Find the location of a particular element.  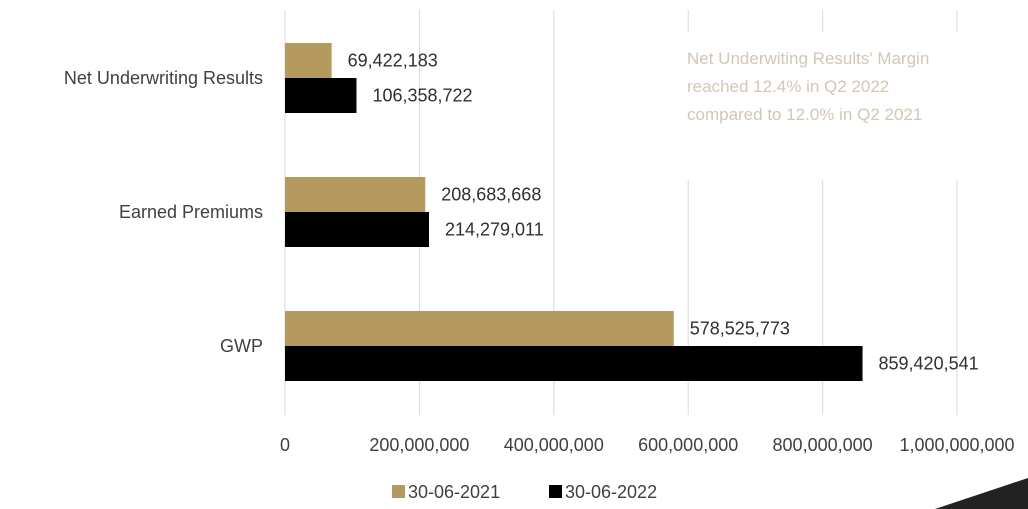

category-label: Earned Premiums is located at coordinates (191, 212).